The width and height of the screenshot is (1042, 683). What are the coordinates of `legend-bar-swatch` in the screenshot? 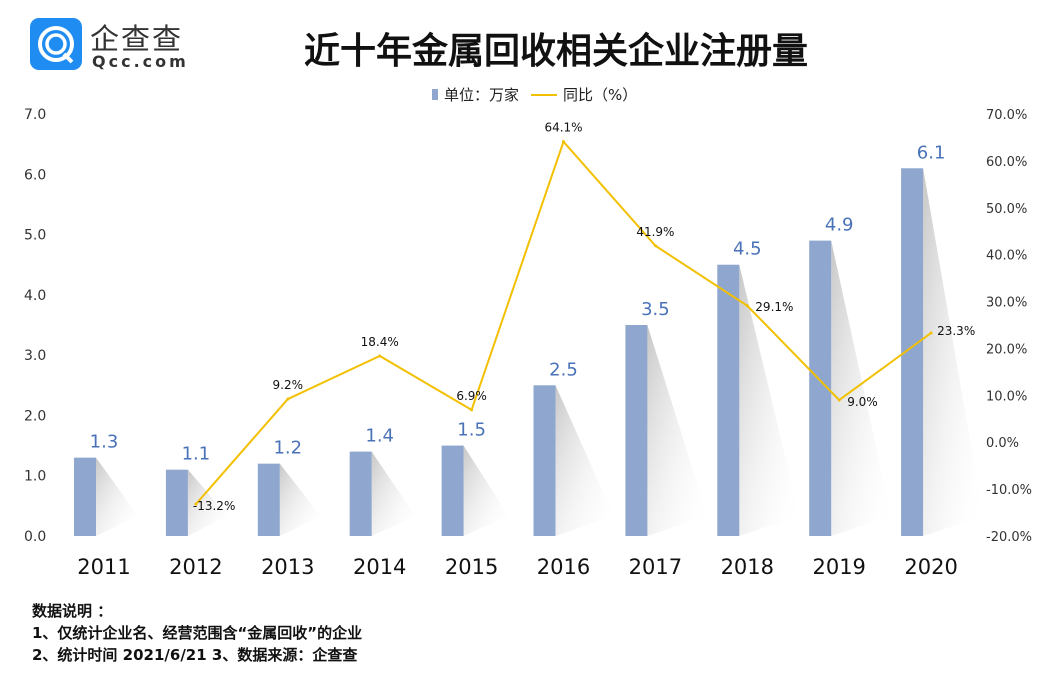 It's located at (435, 94).